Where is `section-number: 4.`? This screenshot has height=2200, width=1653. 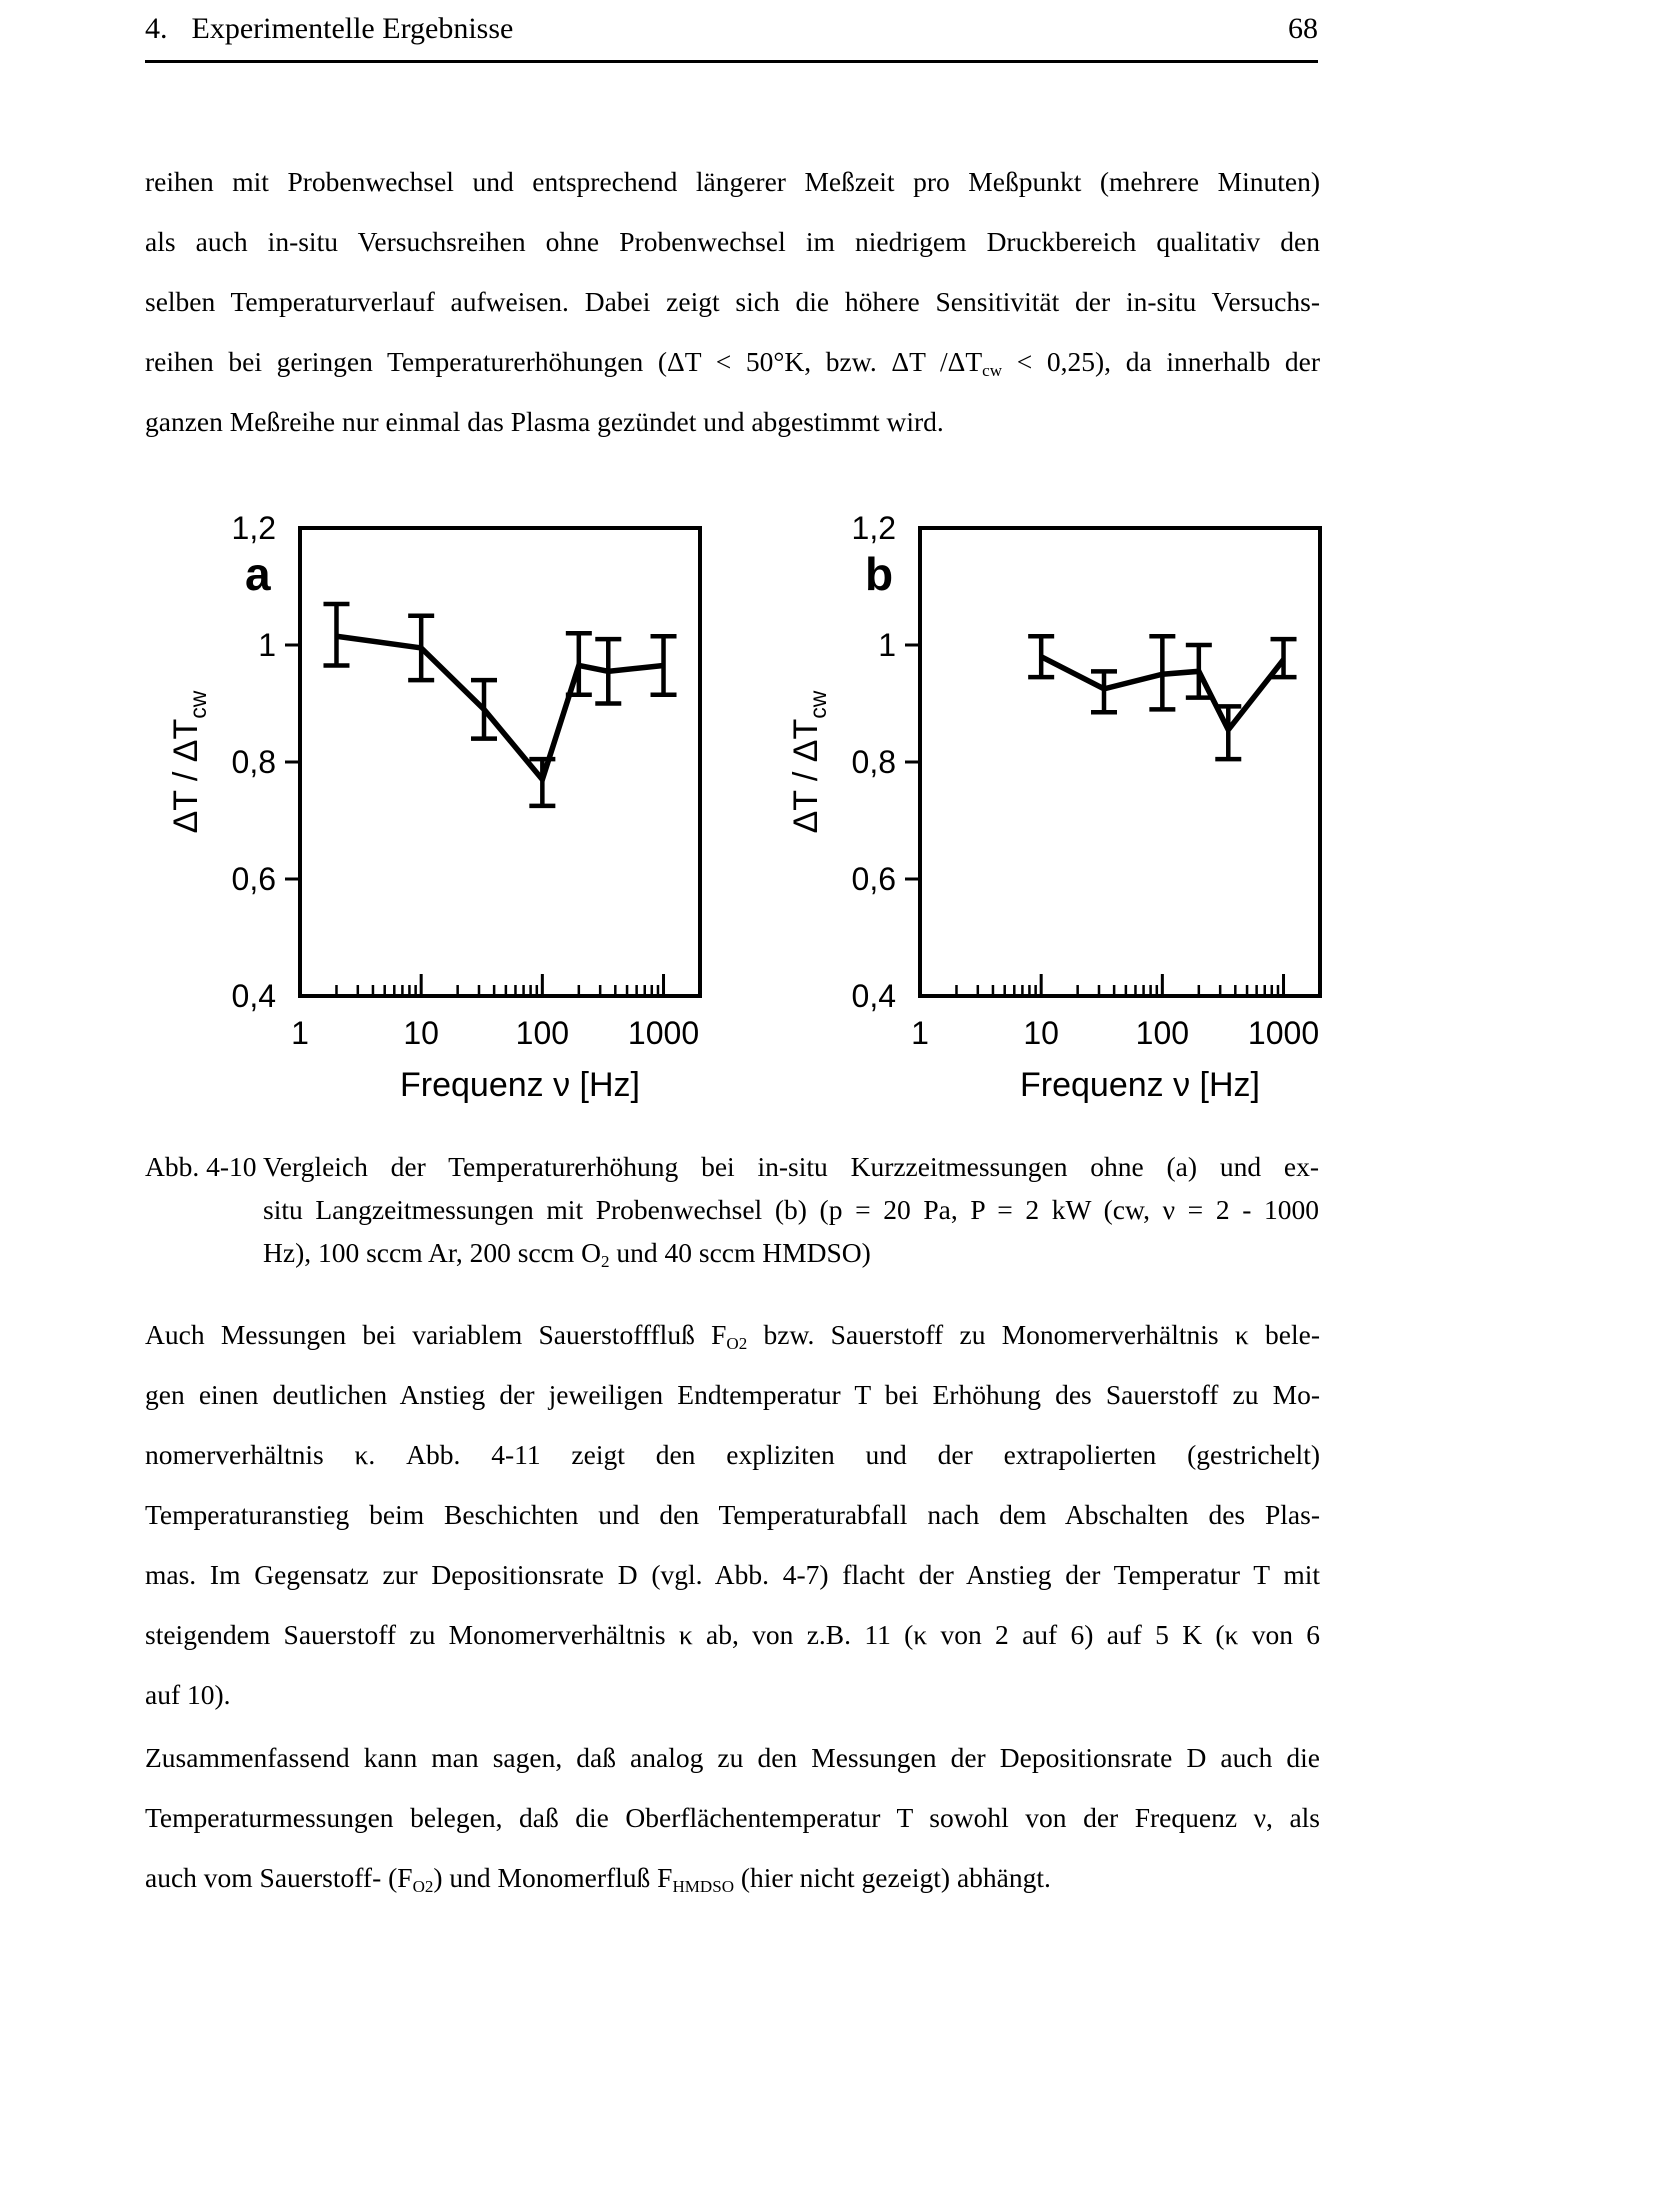
section-number: 4. is located at coordinates (156, 28).